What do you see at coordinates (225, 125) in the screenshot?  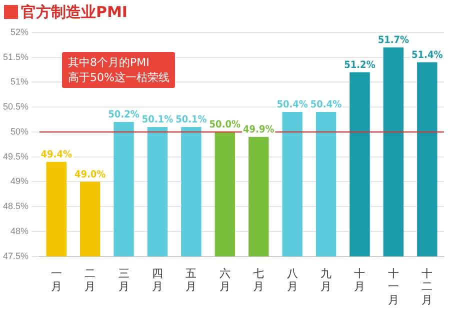 I see `data-label: 50.0%` at bounding box center [225, 125].